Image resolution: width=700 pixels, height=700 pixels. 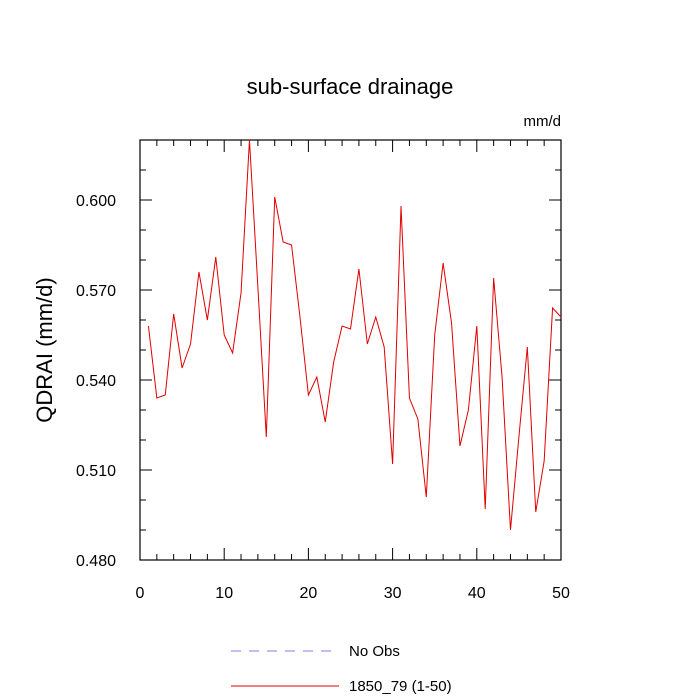 What do you see at coordinates (96, 471) in the screenshot?
I see `y-tick-label: 0.510` at bounding box center [96, 471].